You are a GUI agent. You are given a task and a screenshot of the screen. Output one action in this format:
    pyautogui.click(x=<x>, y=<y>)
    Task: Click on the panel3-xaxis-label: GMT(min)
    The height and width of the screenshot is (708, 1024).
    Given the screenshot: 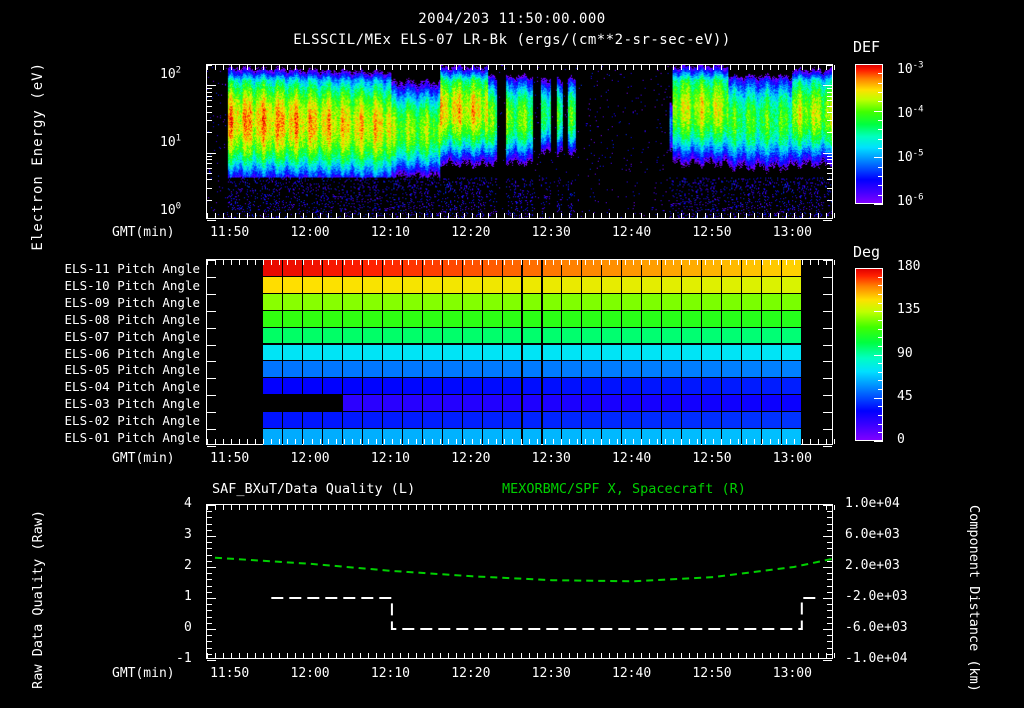 What is the action you would take?
    pyautogui.click(x=143, y=673)
    